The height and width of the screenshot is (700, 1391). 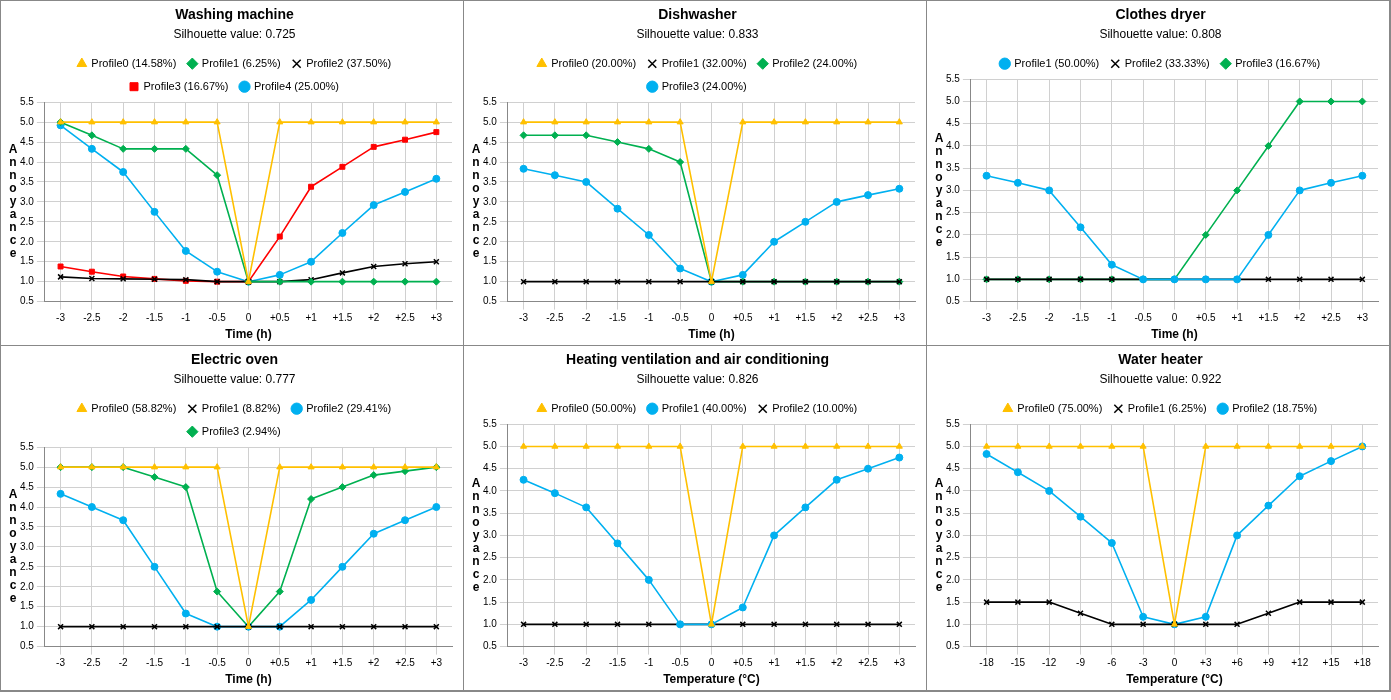 What do you see at coordinates (594, 62) in the screenshot?
I see `legend-label: Profile0 (20.00%)` at bounding box center [594, 62].